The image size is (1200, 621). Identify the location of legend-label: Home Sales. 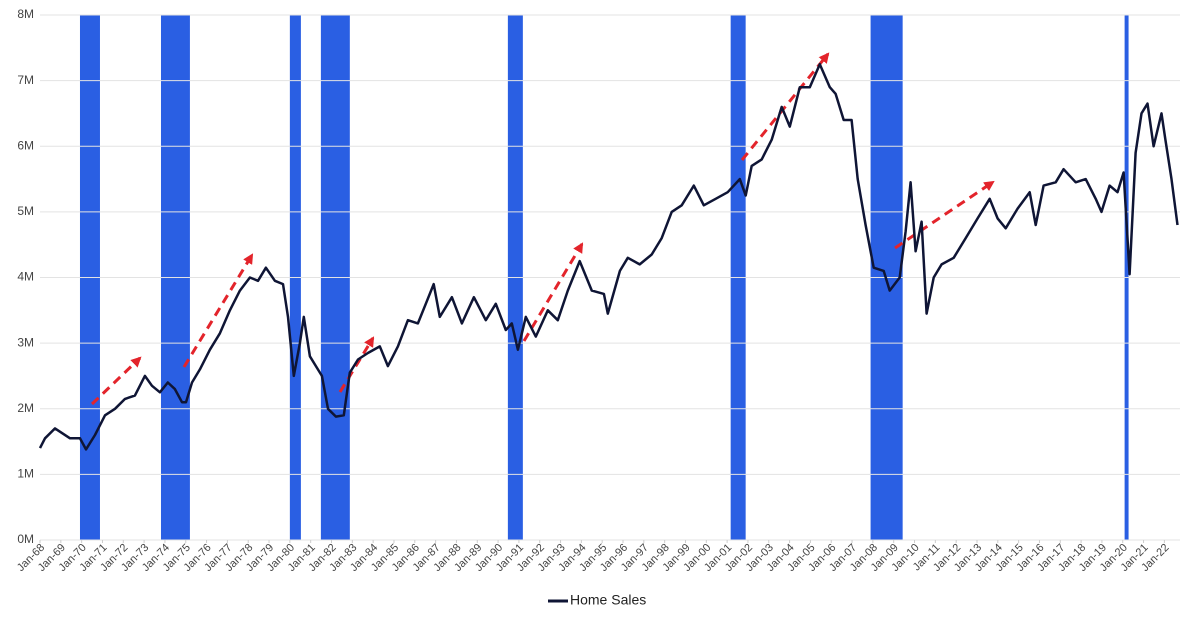
(608, 600).